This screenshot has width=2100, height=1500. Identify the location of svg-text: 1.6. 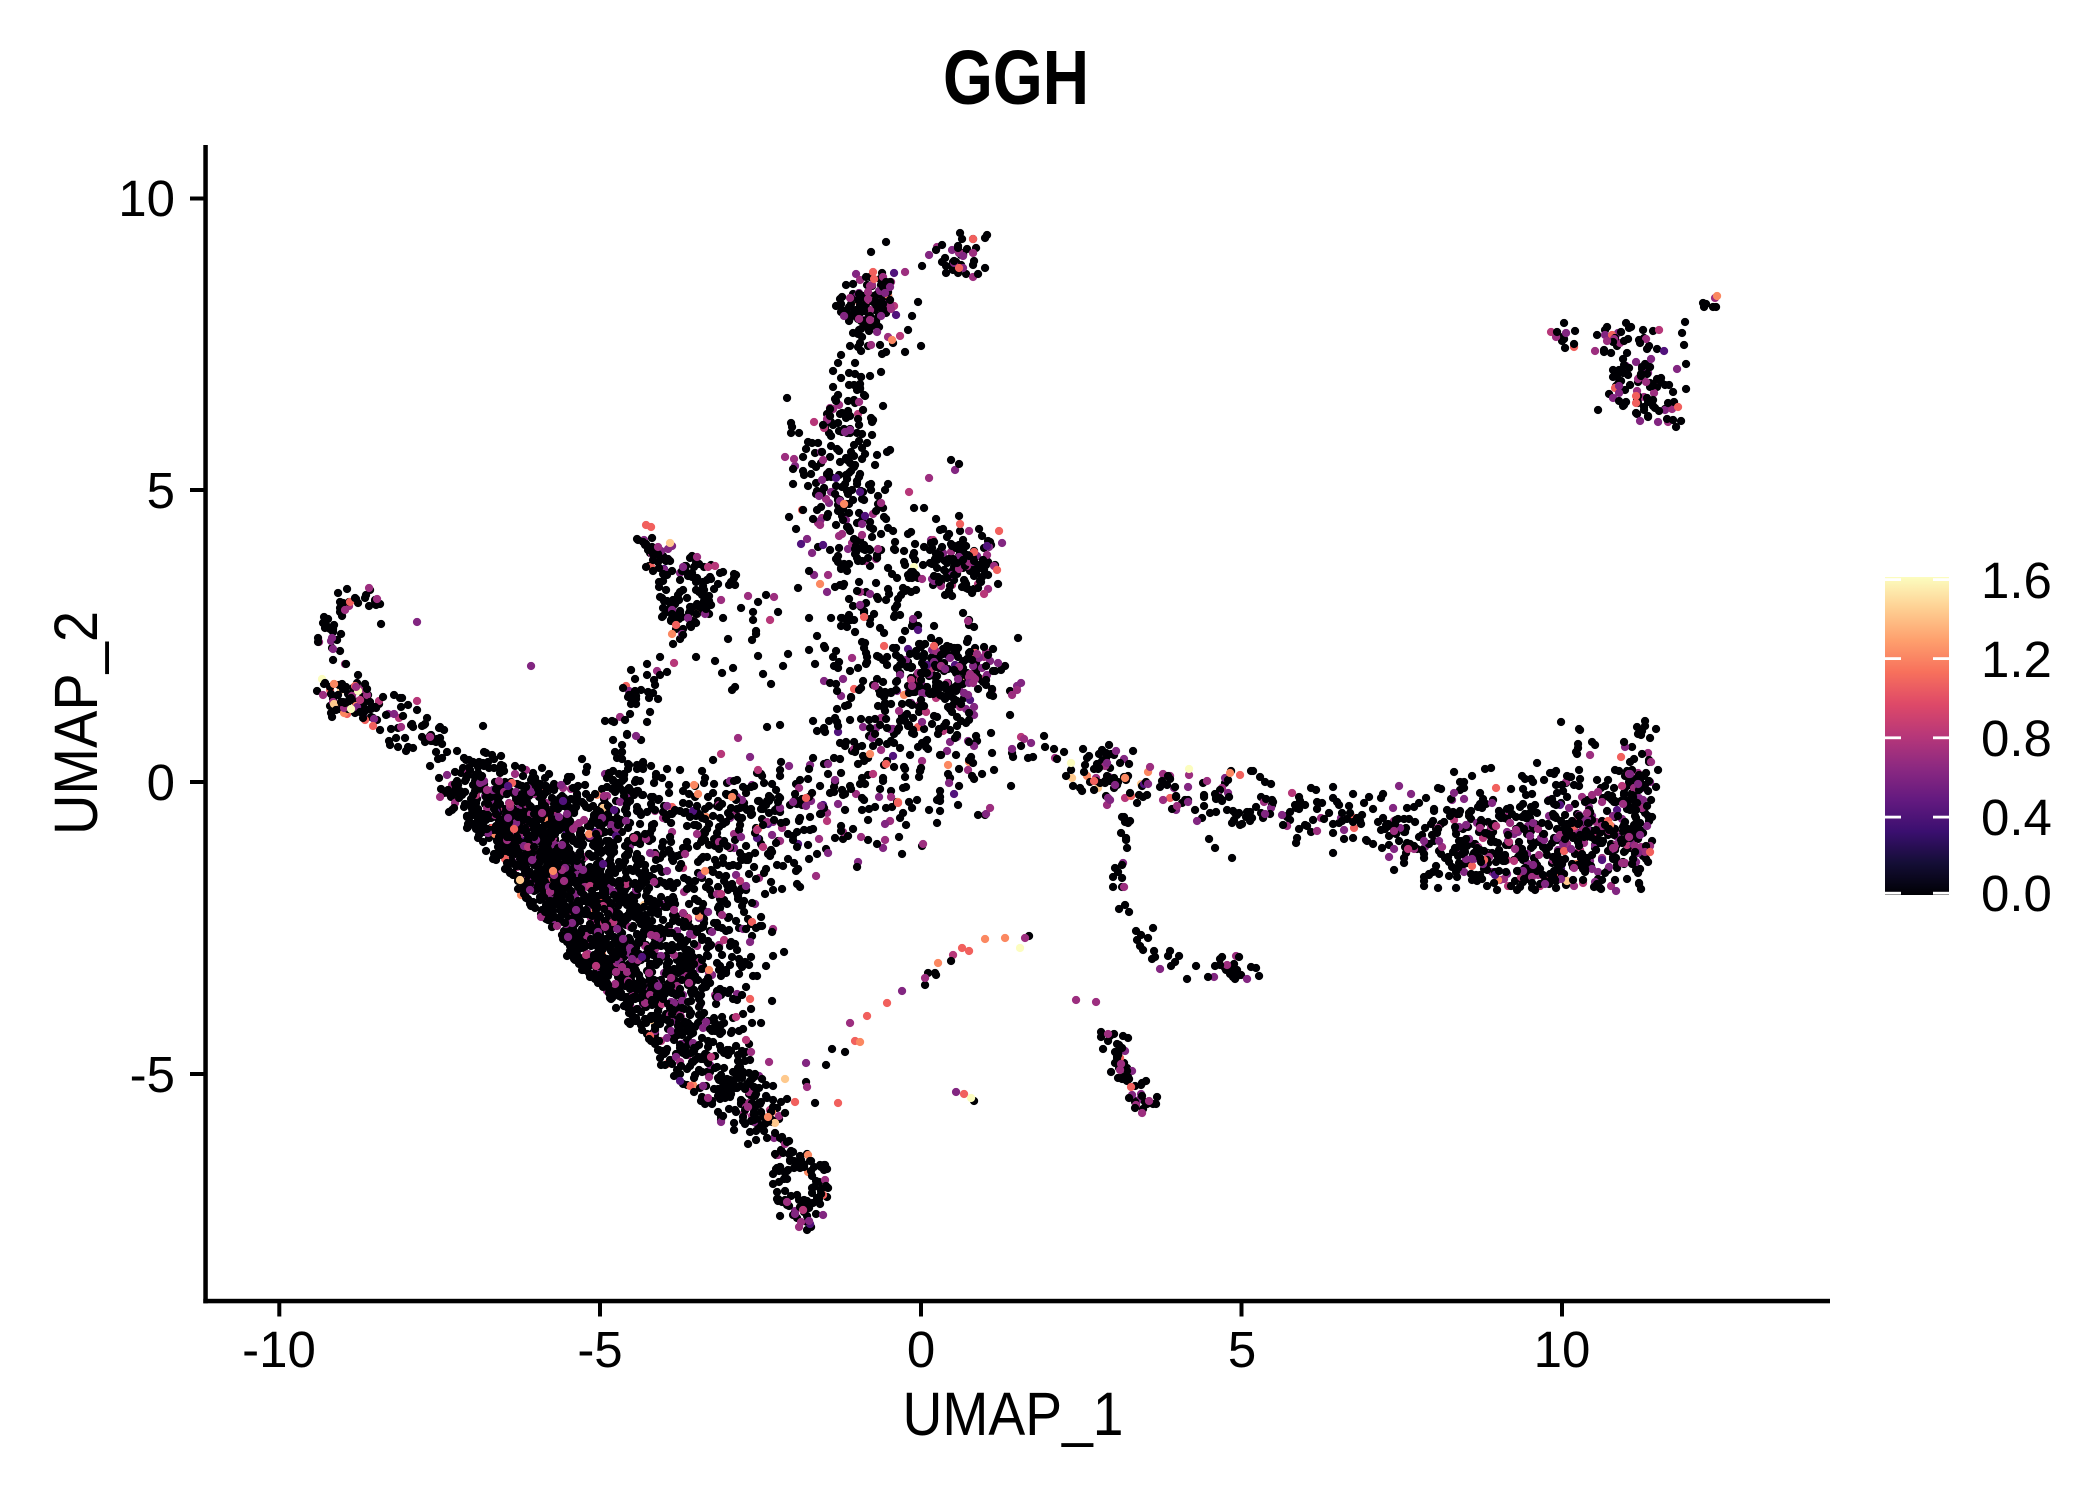
(2016, 580).